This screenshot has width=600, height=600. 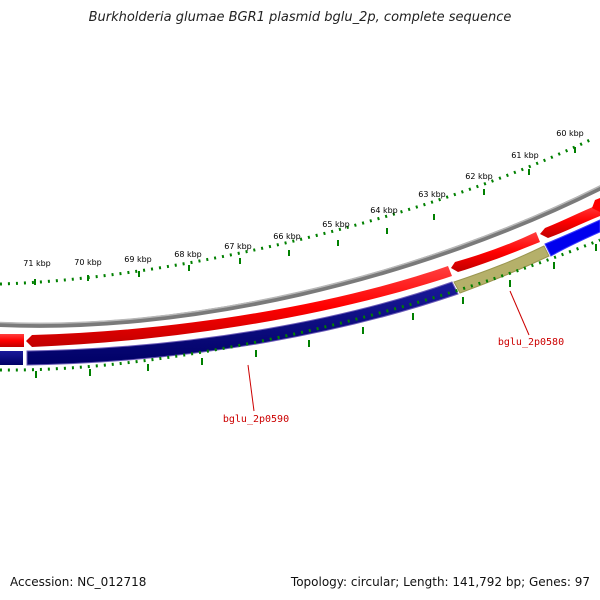 I want to click on accession-label: Accession: NC_012718, so click(x=78, y=582).